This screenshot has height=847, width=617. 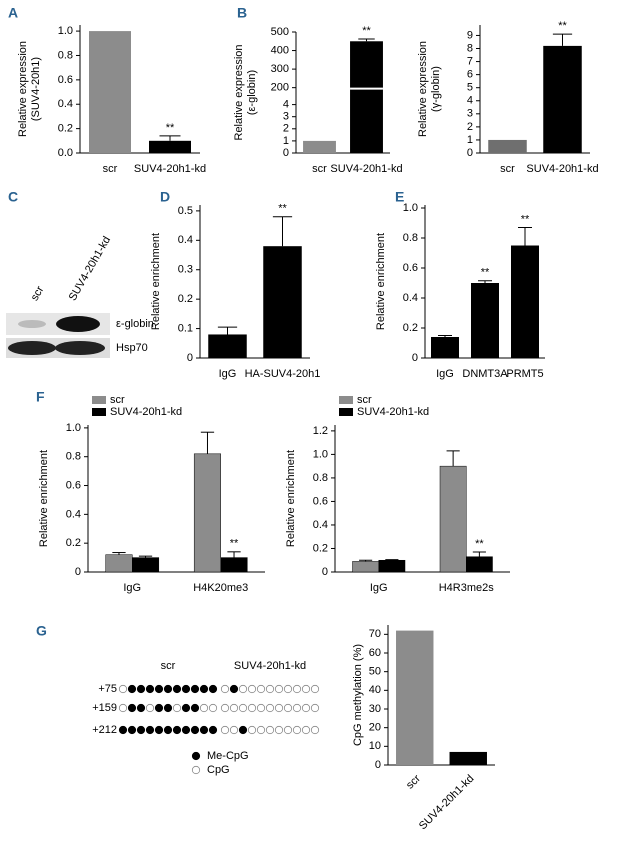 I want to click on lane-label: scr, so click(x=38, y=293).